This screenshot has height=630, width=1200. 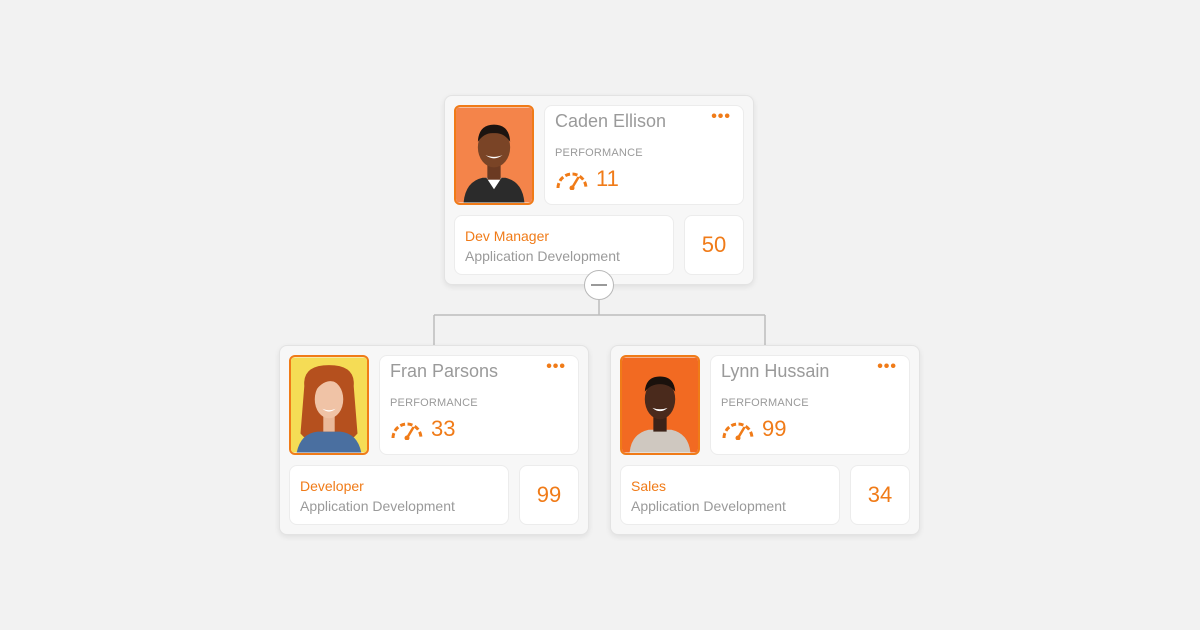 What do you see at coordinates (607, 178) in the screenshot?
I see `performance-value: 11` at bounding box center [607, 178].